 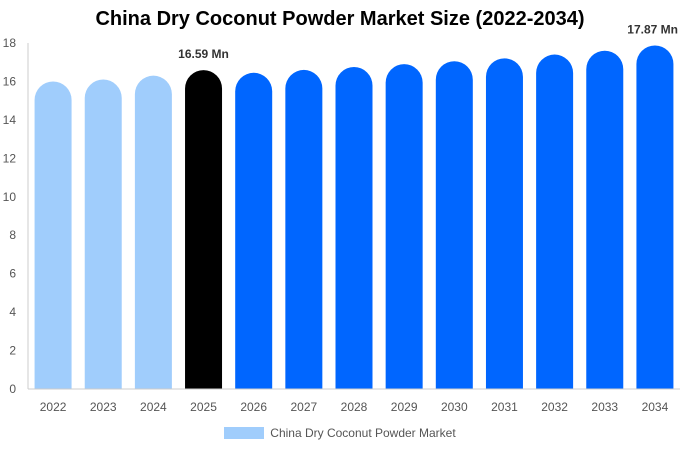 What do you see at coordinates (103, 234) in the screenshot?
I see `bar-2023` at bounding box center [103, 234].